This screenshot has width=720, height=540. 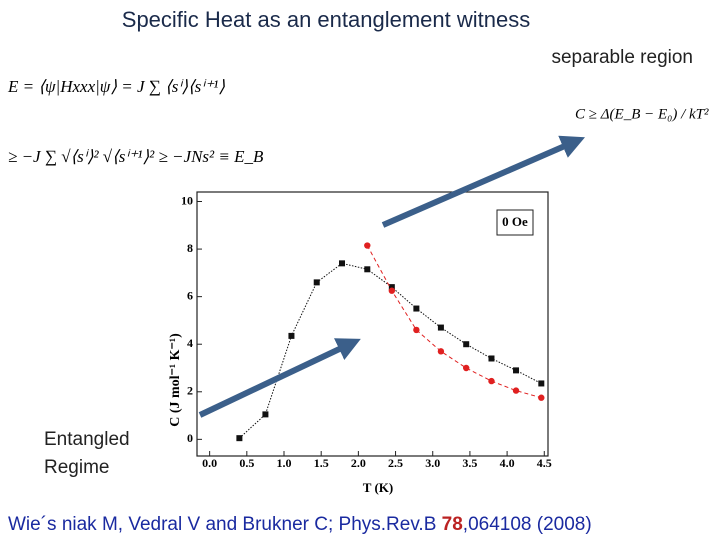 I want to click on equation: E = ⟨ψ|Hxxx|ψ⟩ = J ∑ ⟨sⁱ⟩⟨sⁱ⁺¹⟩, so click(x=116, y=86).